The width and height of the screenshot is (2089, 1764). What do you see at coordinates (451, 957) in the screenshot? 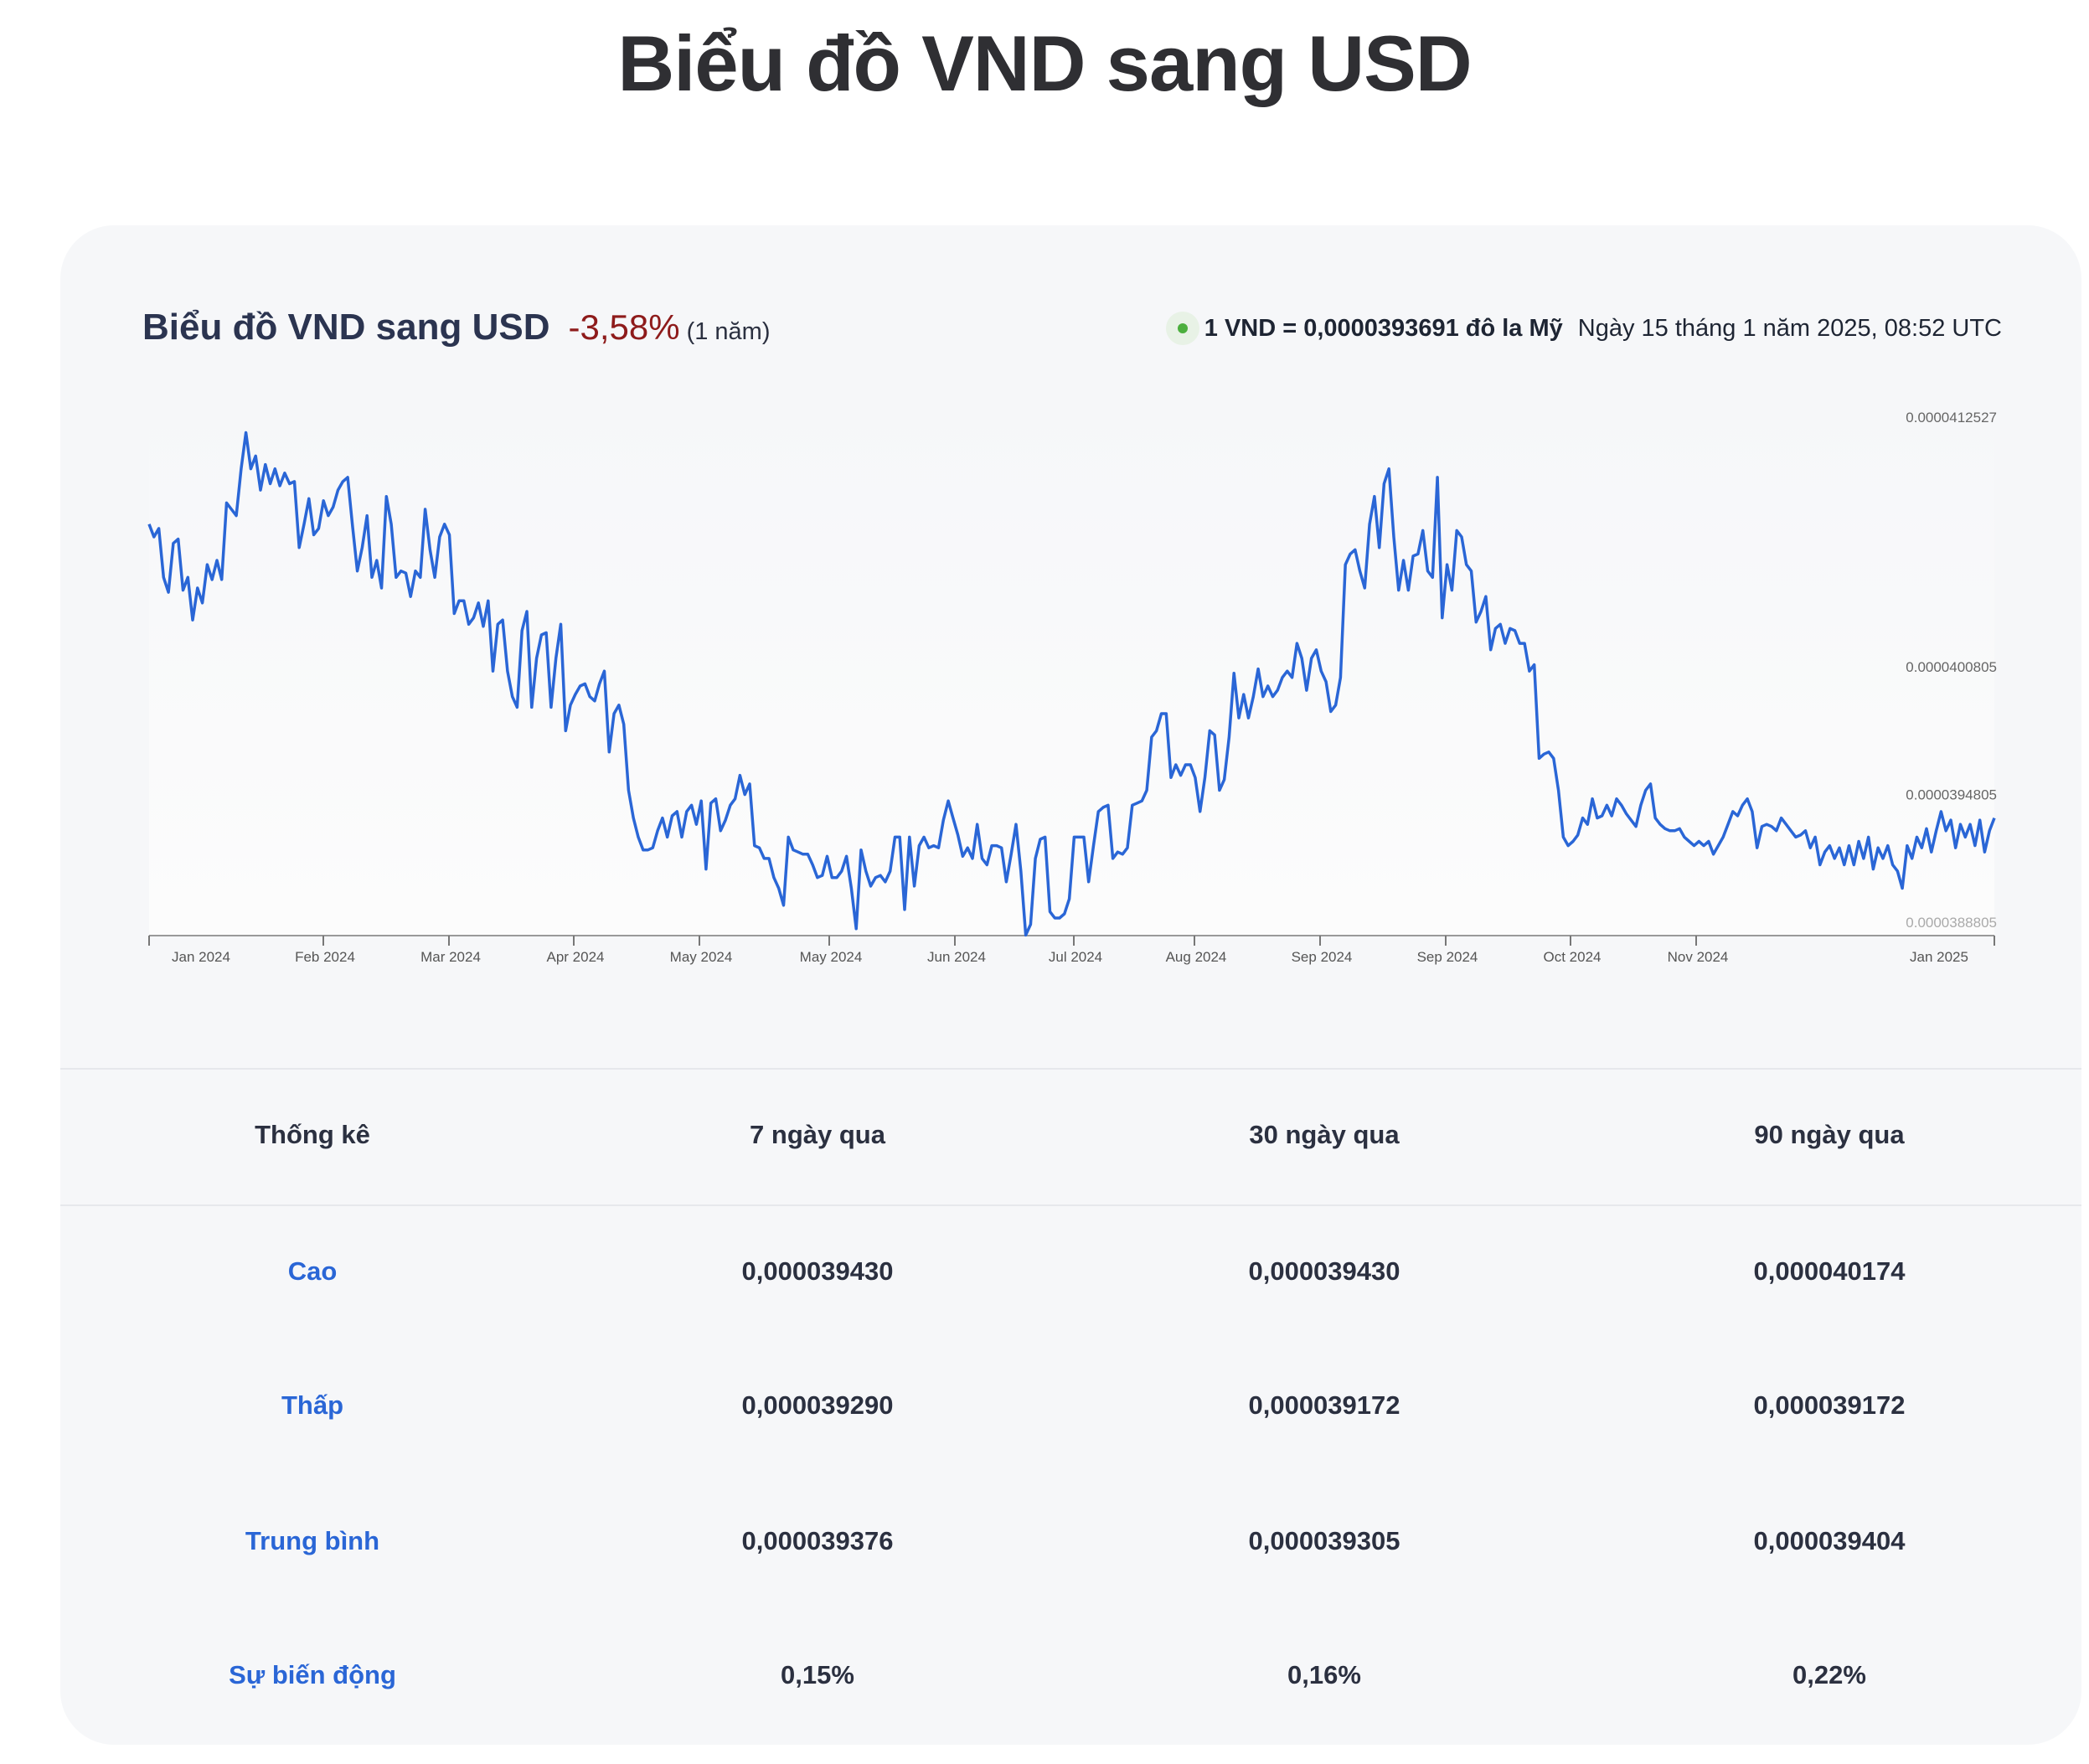
I see `x-tick-label: Mar 2024` at bounding box center [451, 957].